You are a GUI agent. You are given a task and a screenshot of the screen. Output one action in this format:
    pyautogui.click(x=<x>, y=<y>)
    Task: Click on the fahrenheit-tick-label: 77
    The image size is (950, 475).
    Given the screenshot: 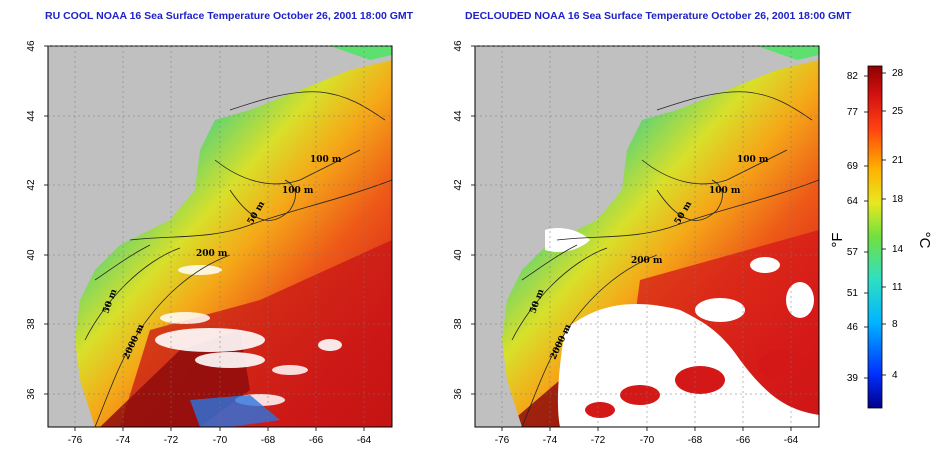 What is the action you would take?
    pyautogui.click(x=853, y=112)
    